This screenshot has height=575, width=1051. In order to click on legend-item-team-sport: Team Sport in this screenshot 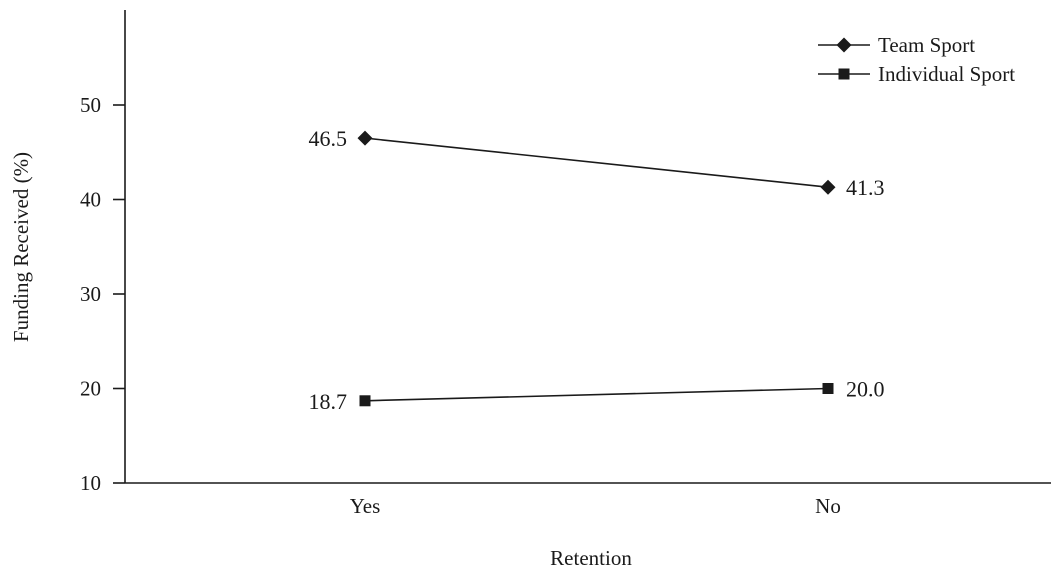, I will do `click(896, 45)`.